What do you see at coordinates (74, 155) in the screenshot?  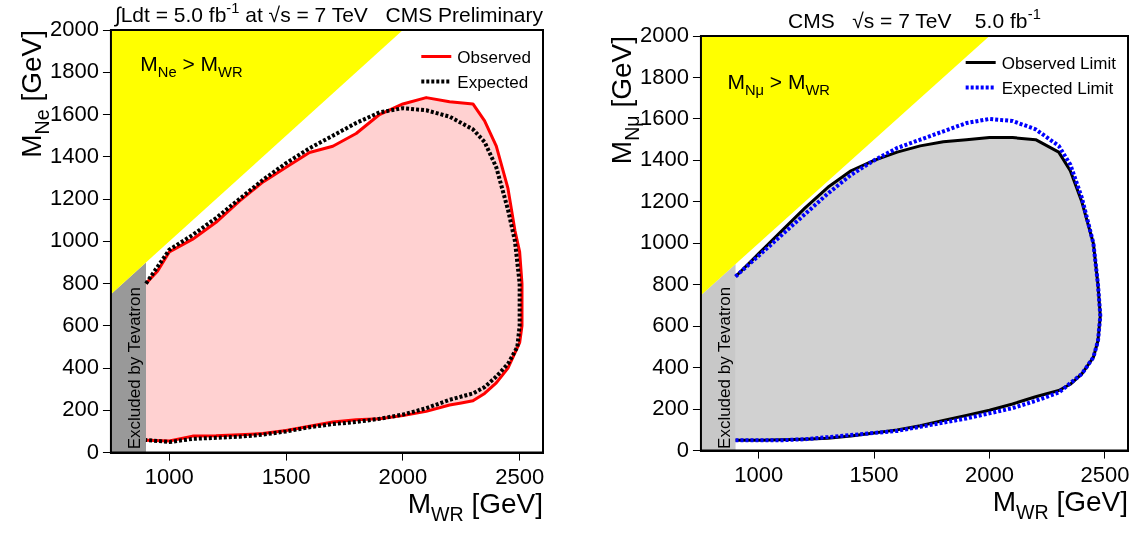 I see `y-tick-label: 1400` at bounding box center [74, 155].